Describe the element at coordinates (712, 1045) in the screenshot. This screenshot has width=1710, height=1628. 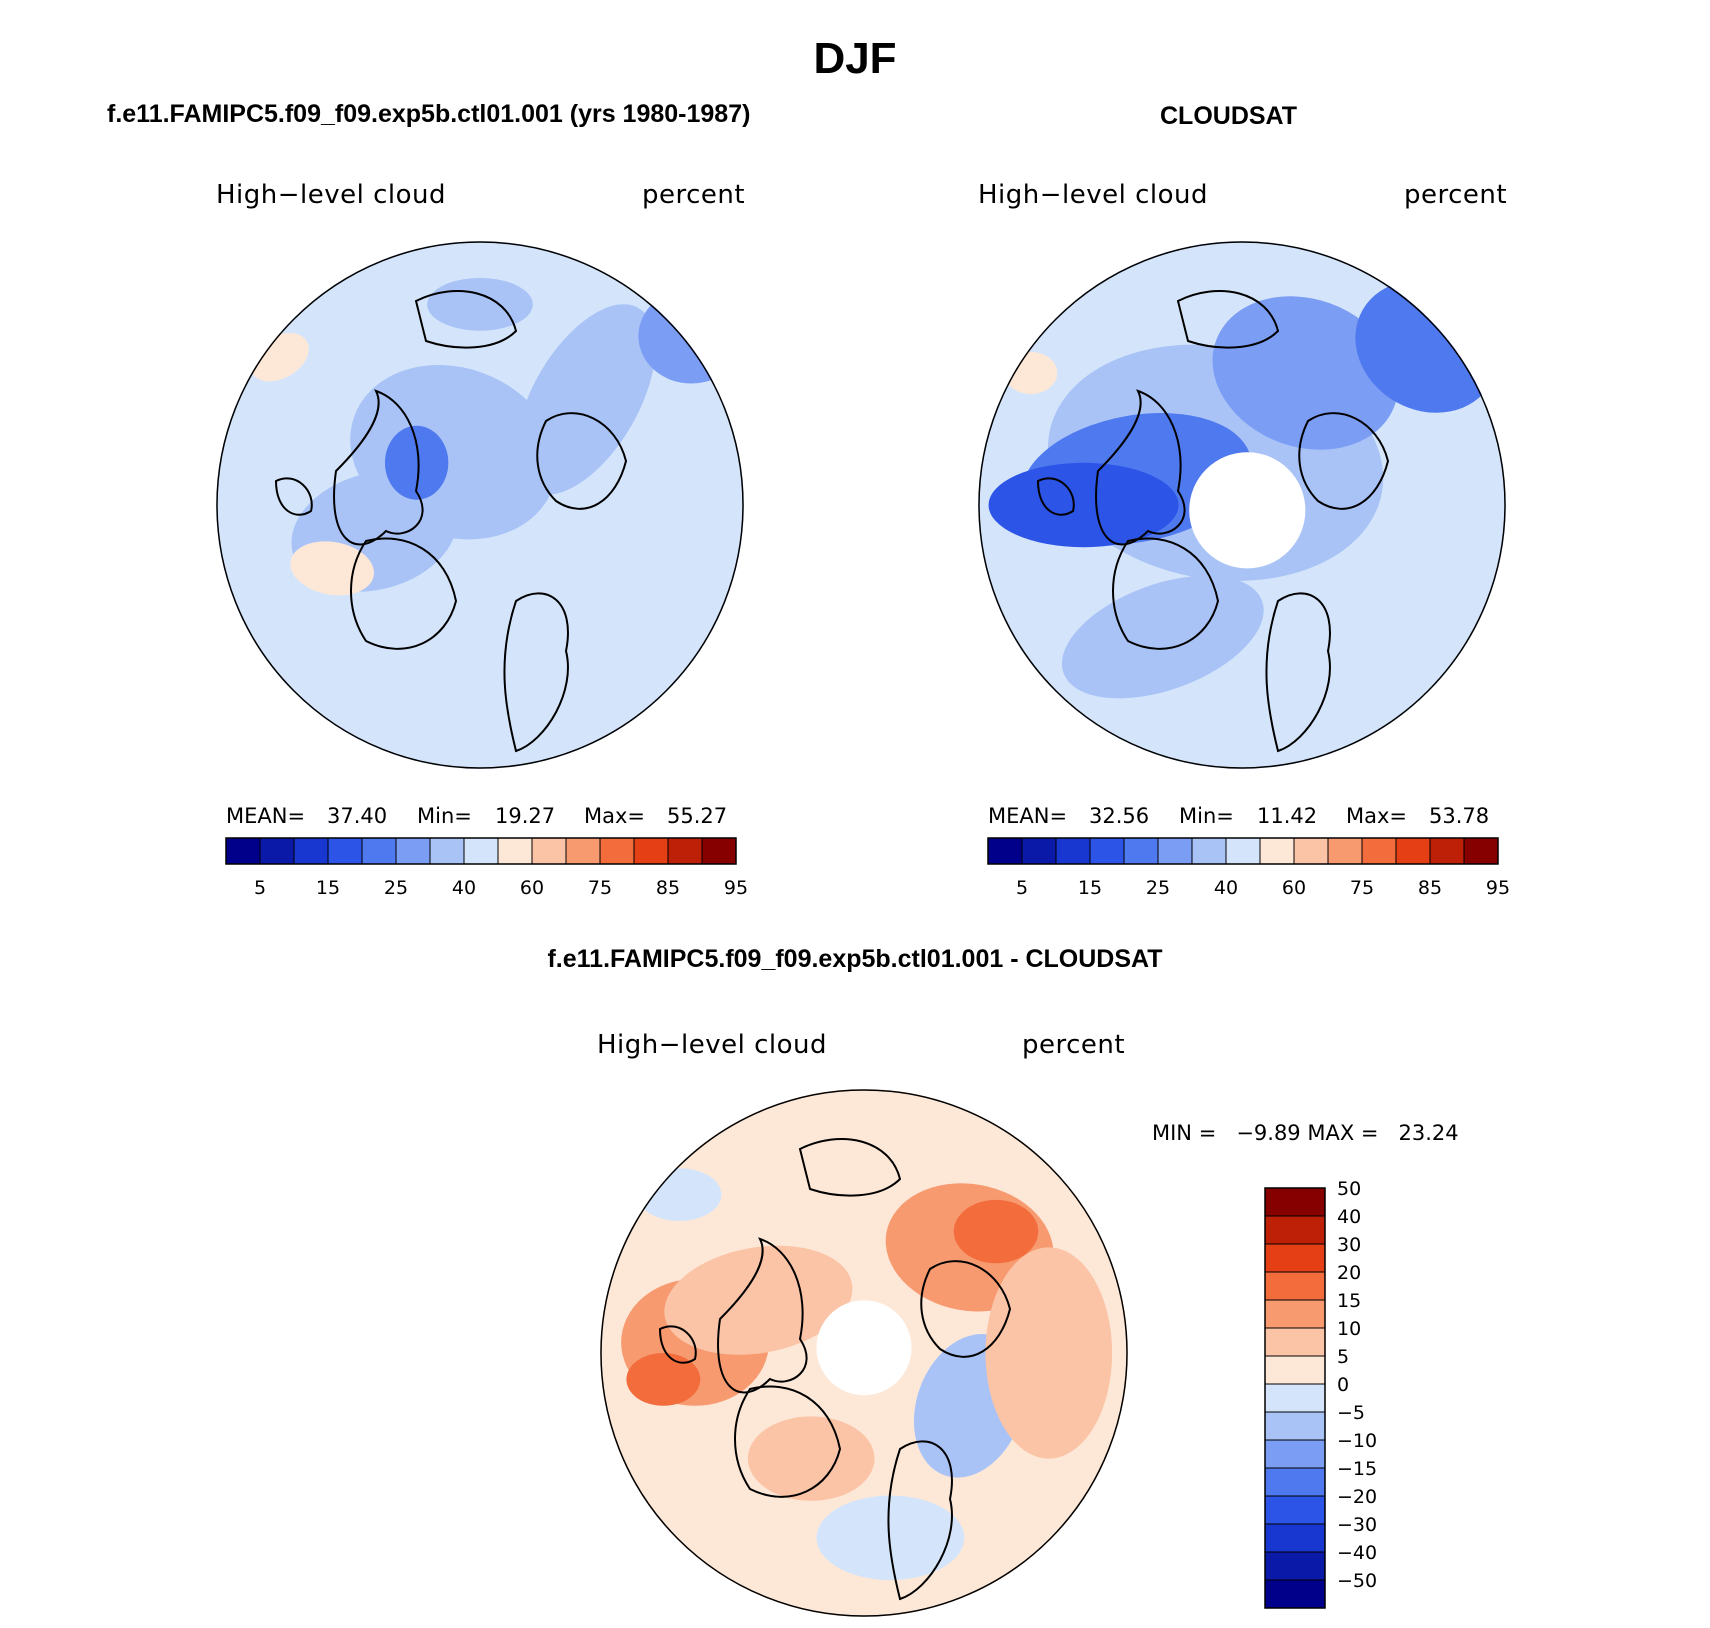
I see `diff-variable-label: High−level cloud` at that location.